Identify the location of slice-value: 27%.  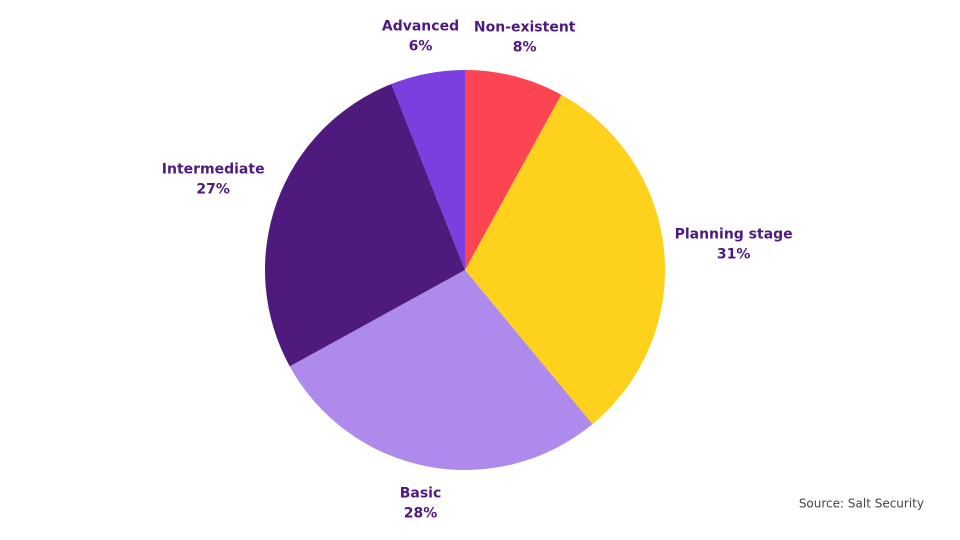
(213, 189).